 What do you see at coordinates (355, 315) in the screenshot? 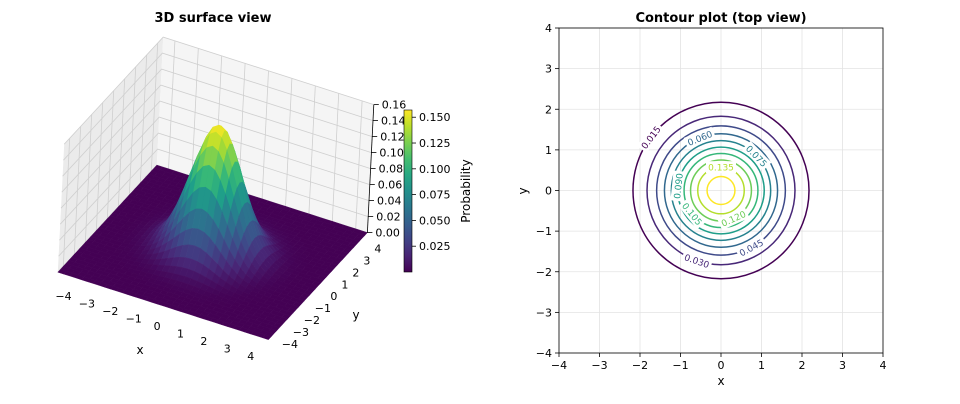
I see `surface-ylabel: y` at bounding box center [355, 315].